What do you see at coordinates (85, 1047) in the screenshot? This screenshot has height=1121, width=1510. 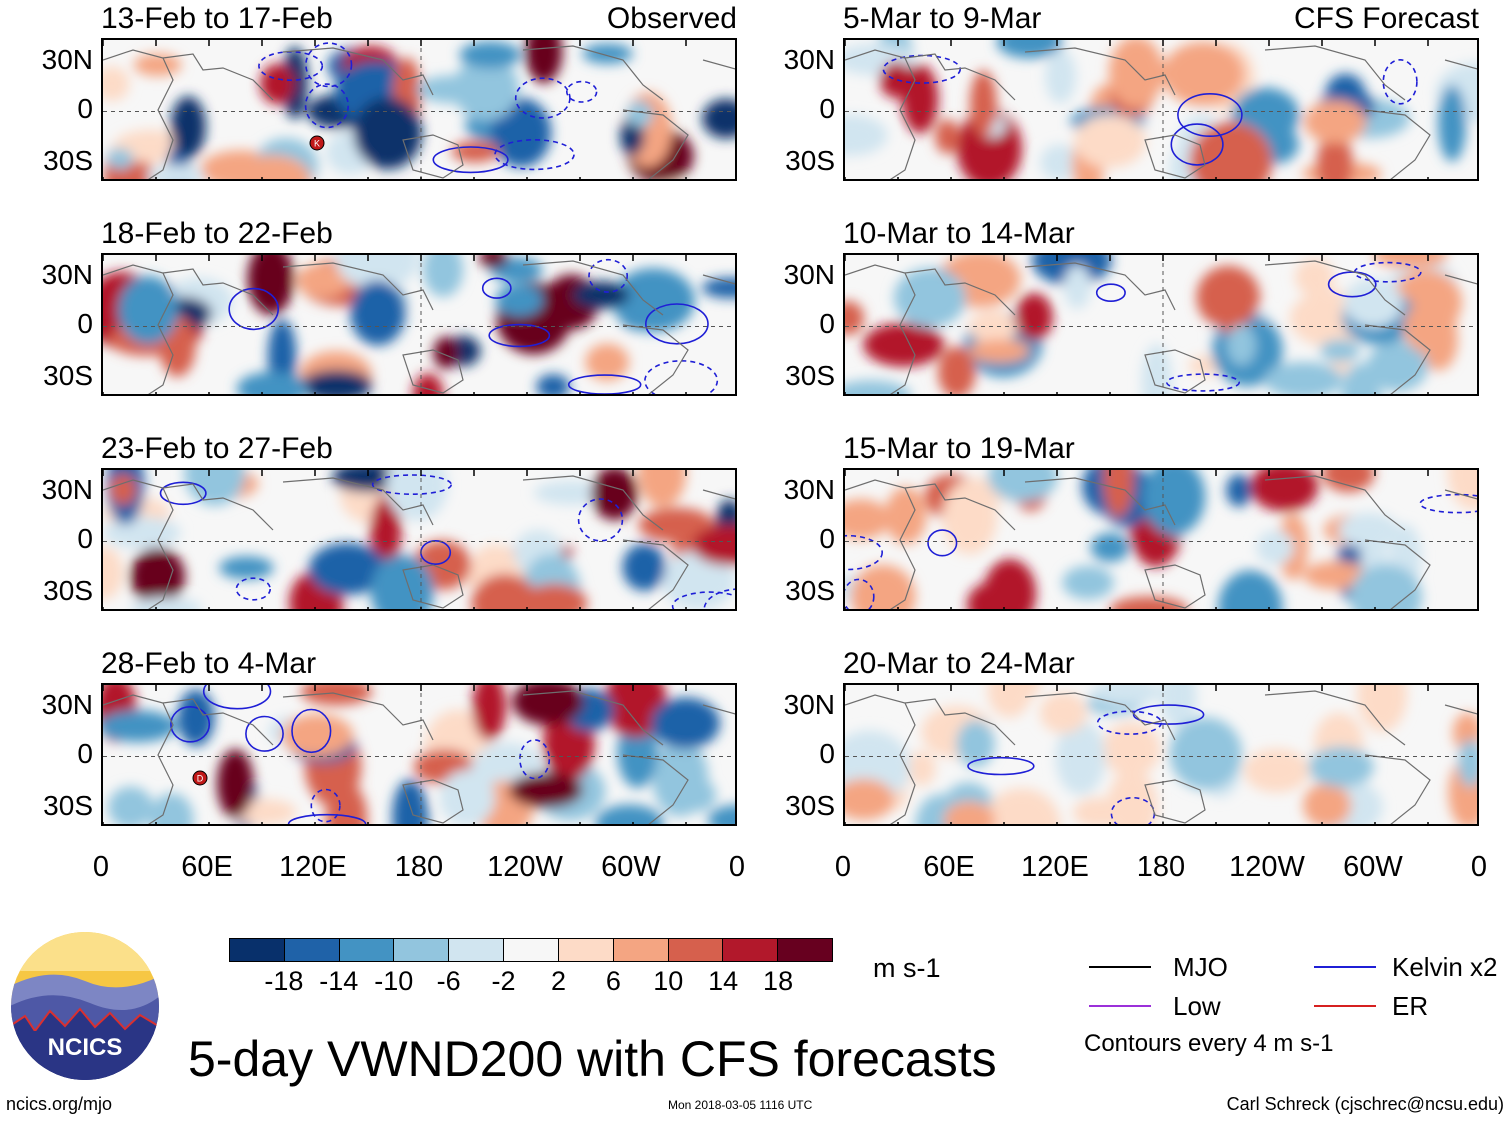 I see `logo-text: NCICS` at bounding box center [85, 1047].